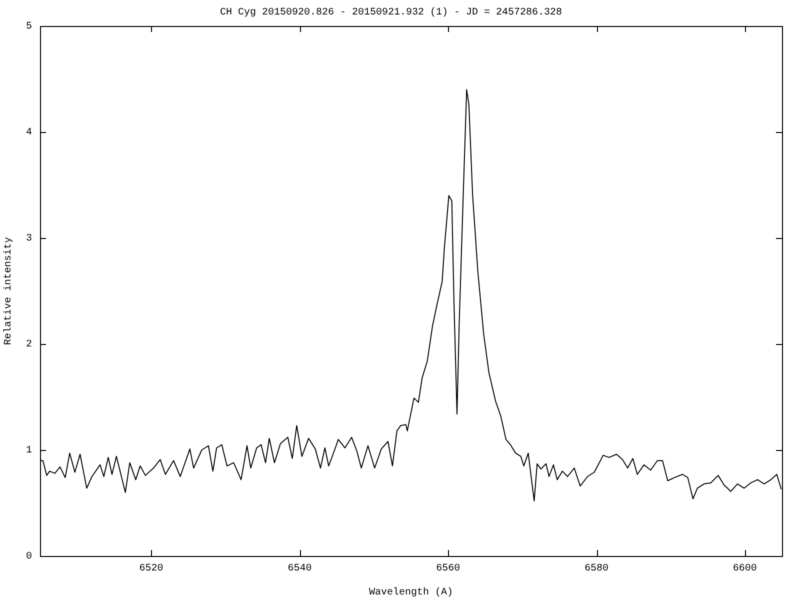 This screenshot has width=800, height=600. What do you see at coordinates (391, 12) in the screenshot?
I see `chart-title: CH Cyg 20150920.826 - 20150921.932 (1) - JD = 2457286.328` at bounding box center [391, 12].